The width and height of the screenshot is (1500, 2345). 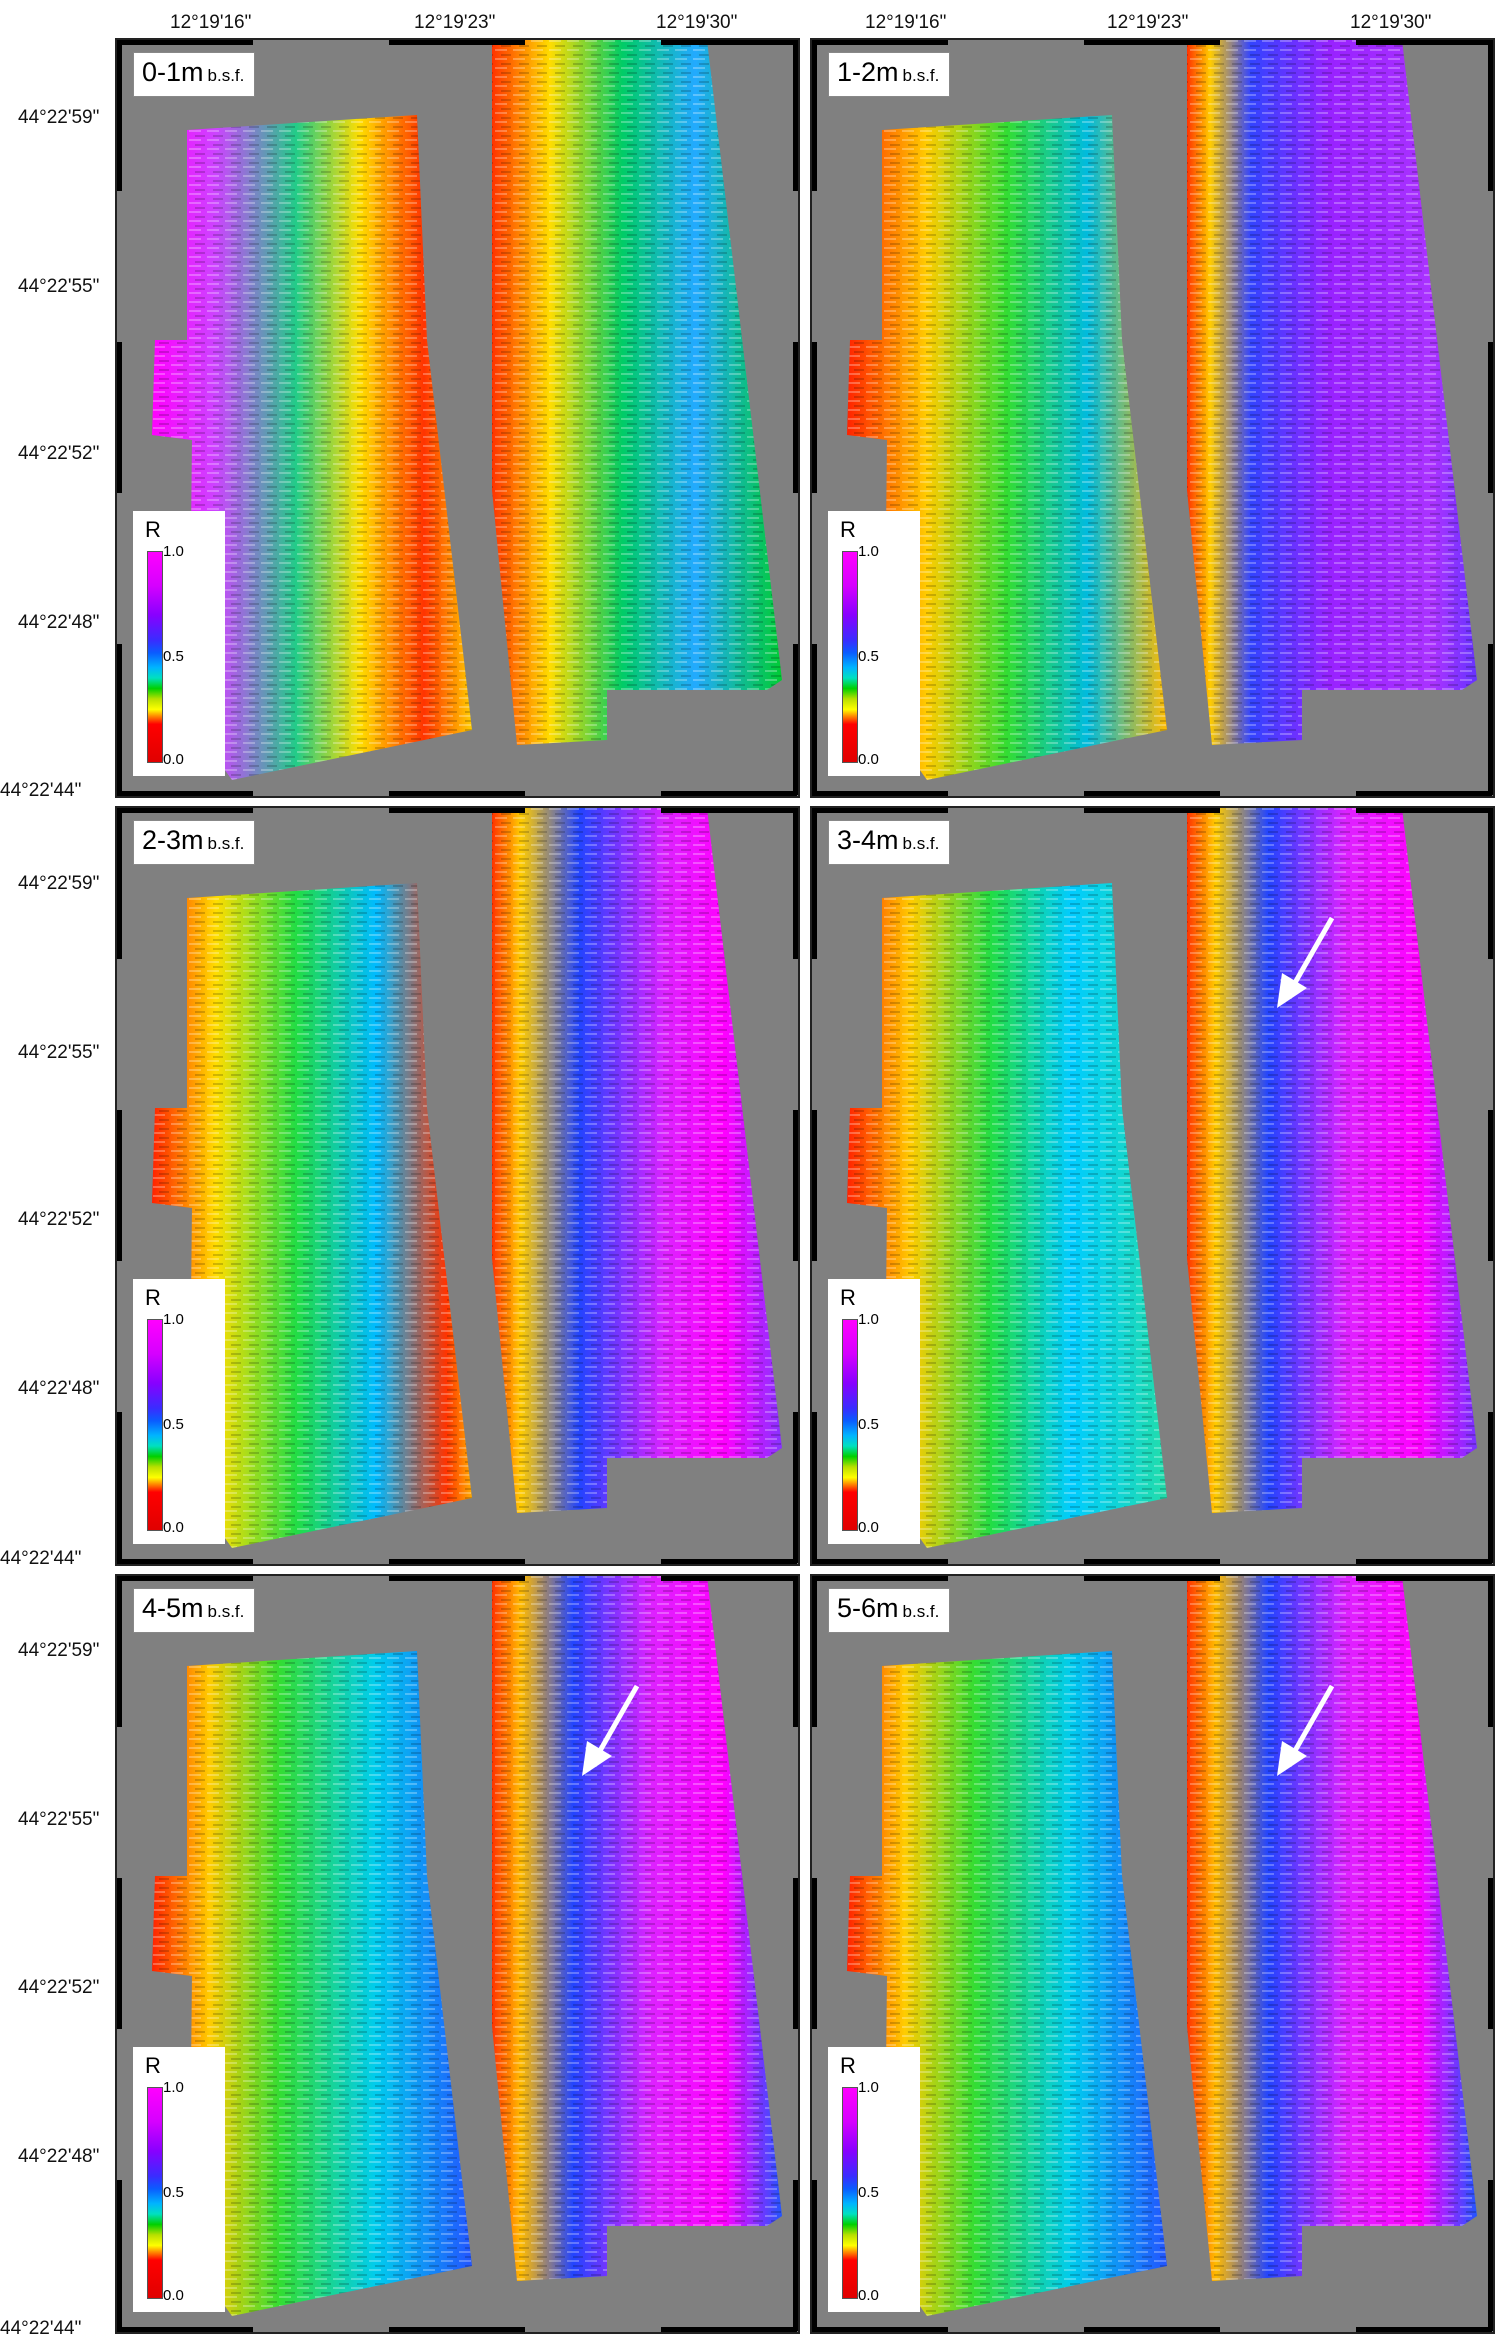 I want to click on depth-range: 2-3m, so click(x=173, y=840).